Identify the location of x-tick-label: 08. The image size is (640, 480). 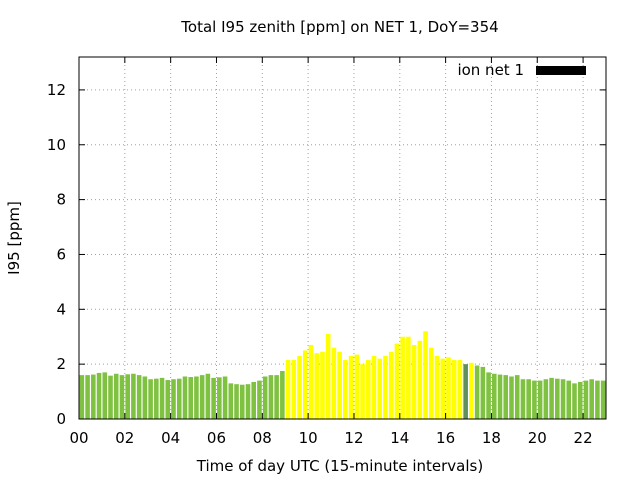
(262, 438).